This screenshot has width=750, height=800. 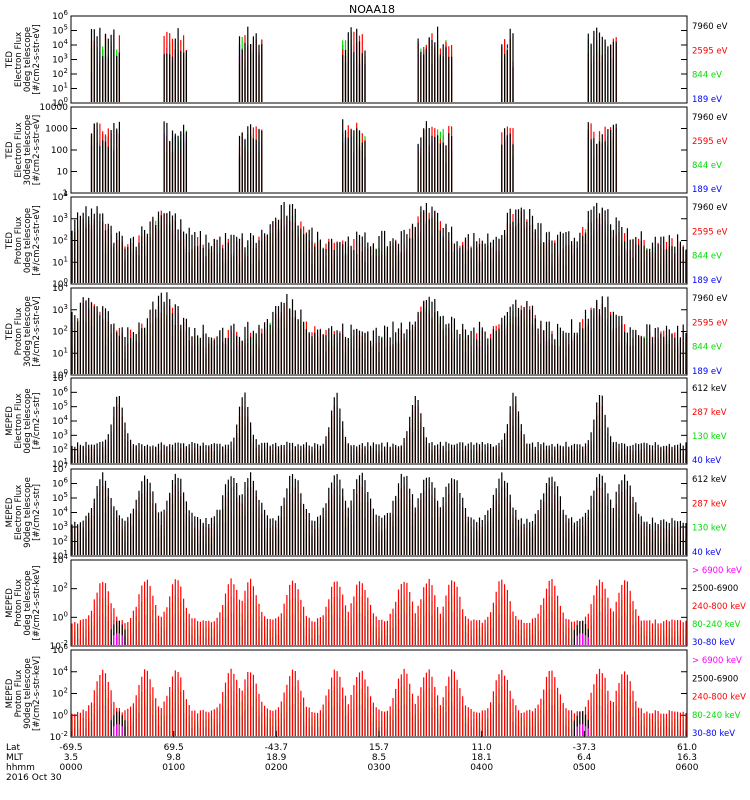 I want to click on x-tick-lat: 69.5, so click(x=174, y=748).